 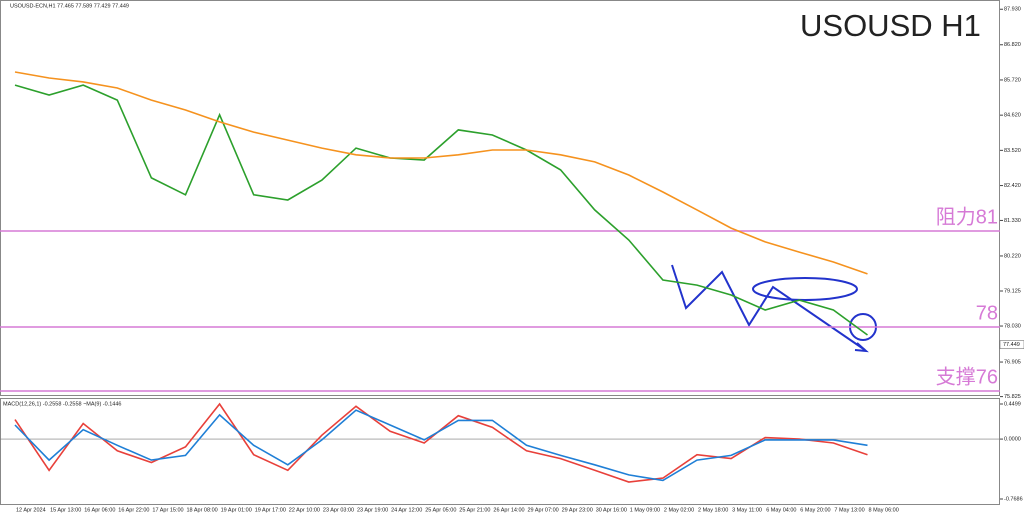 I want to click on x-tick-label: 8 May 06:00, so click(x=884, y=510).